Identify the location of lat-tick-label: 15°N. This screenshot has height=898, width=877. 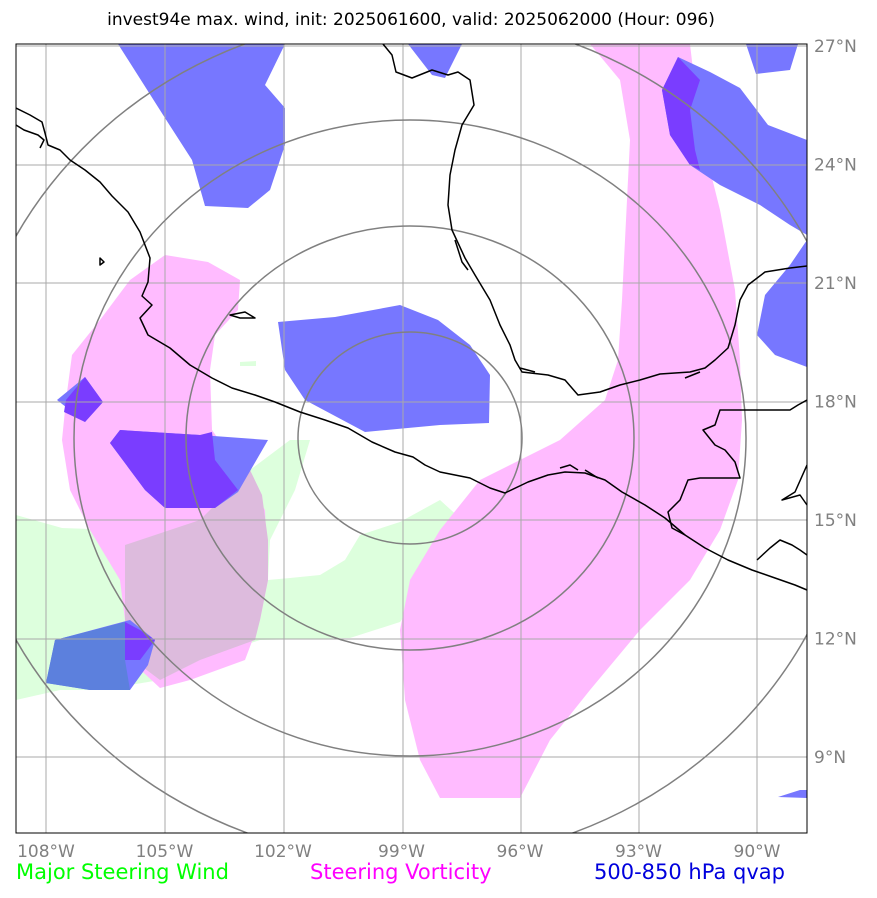
(835, 521).